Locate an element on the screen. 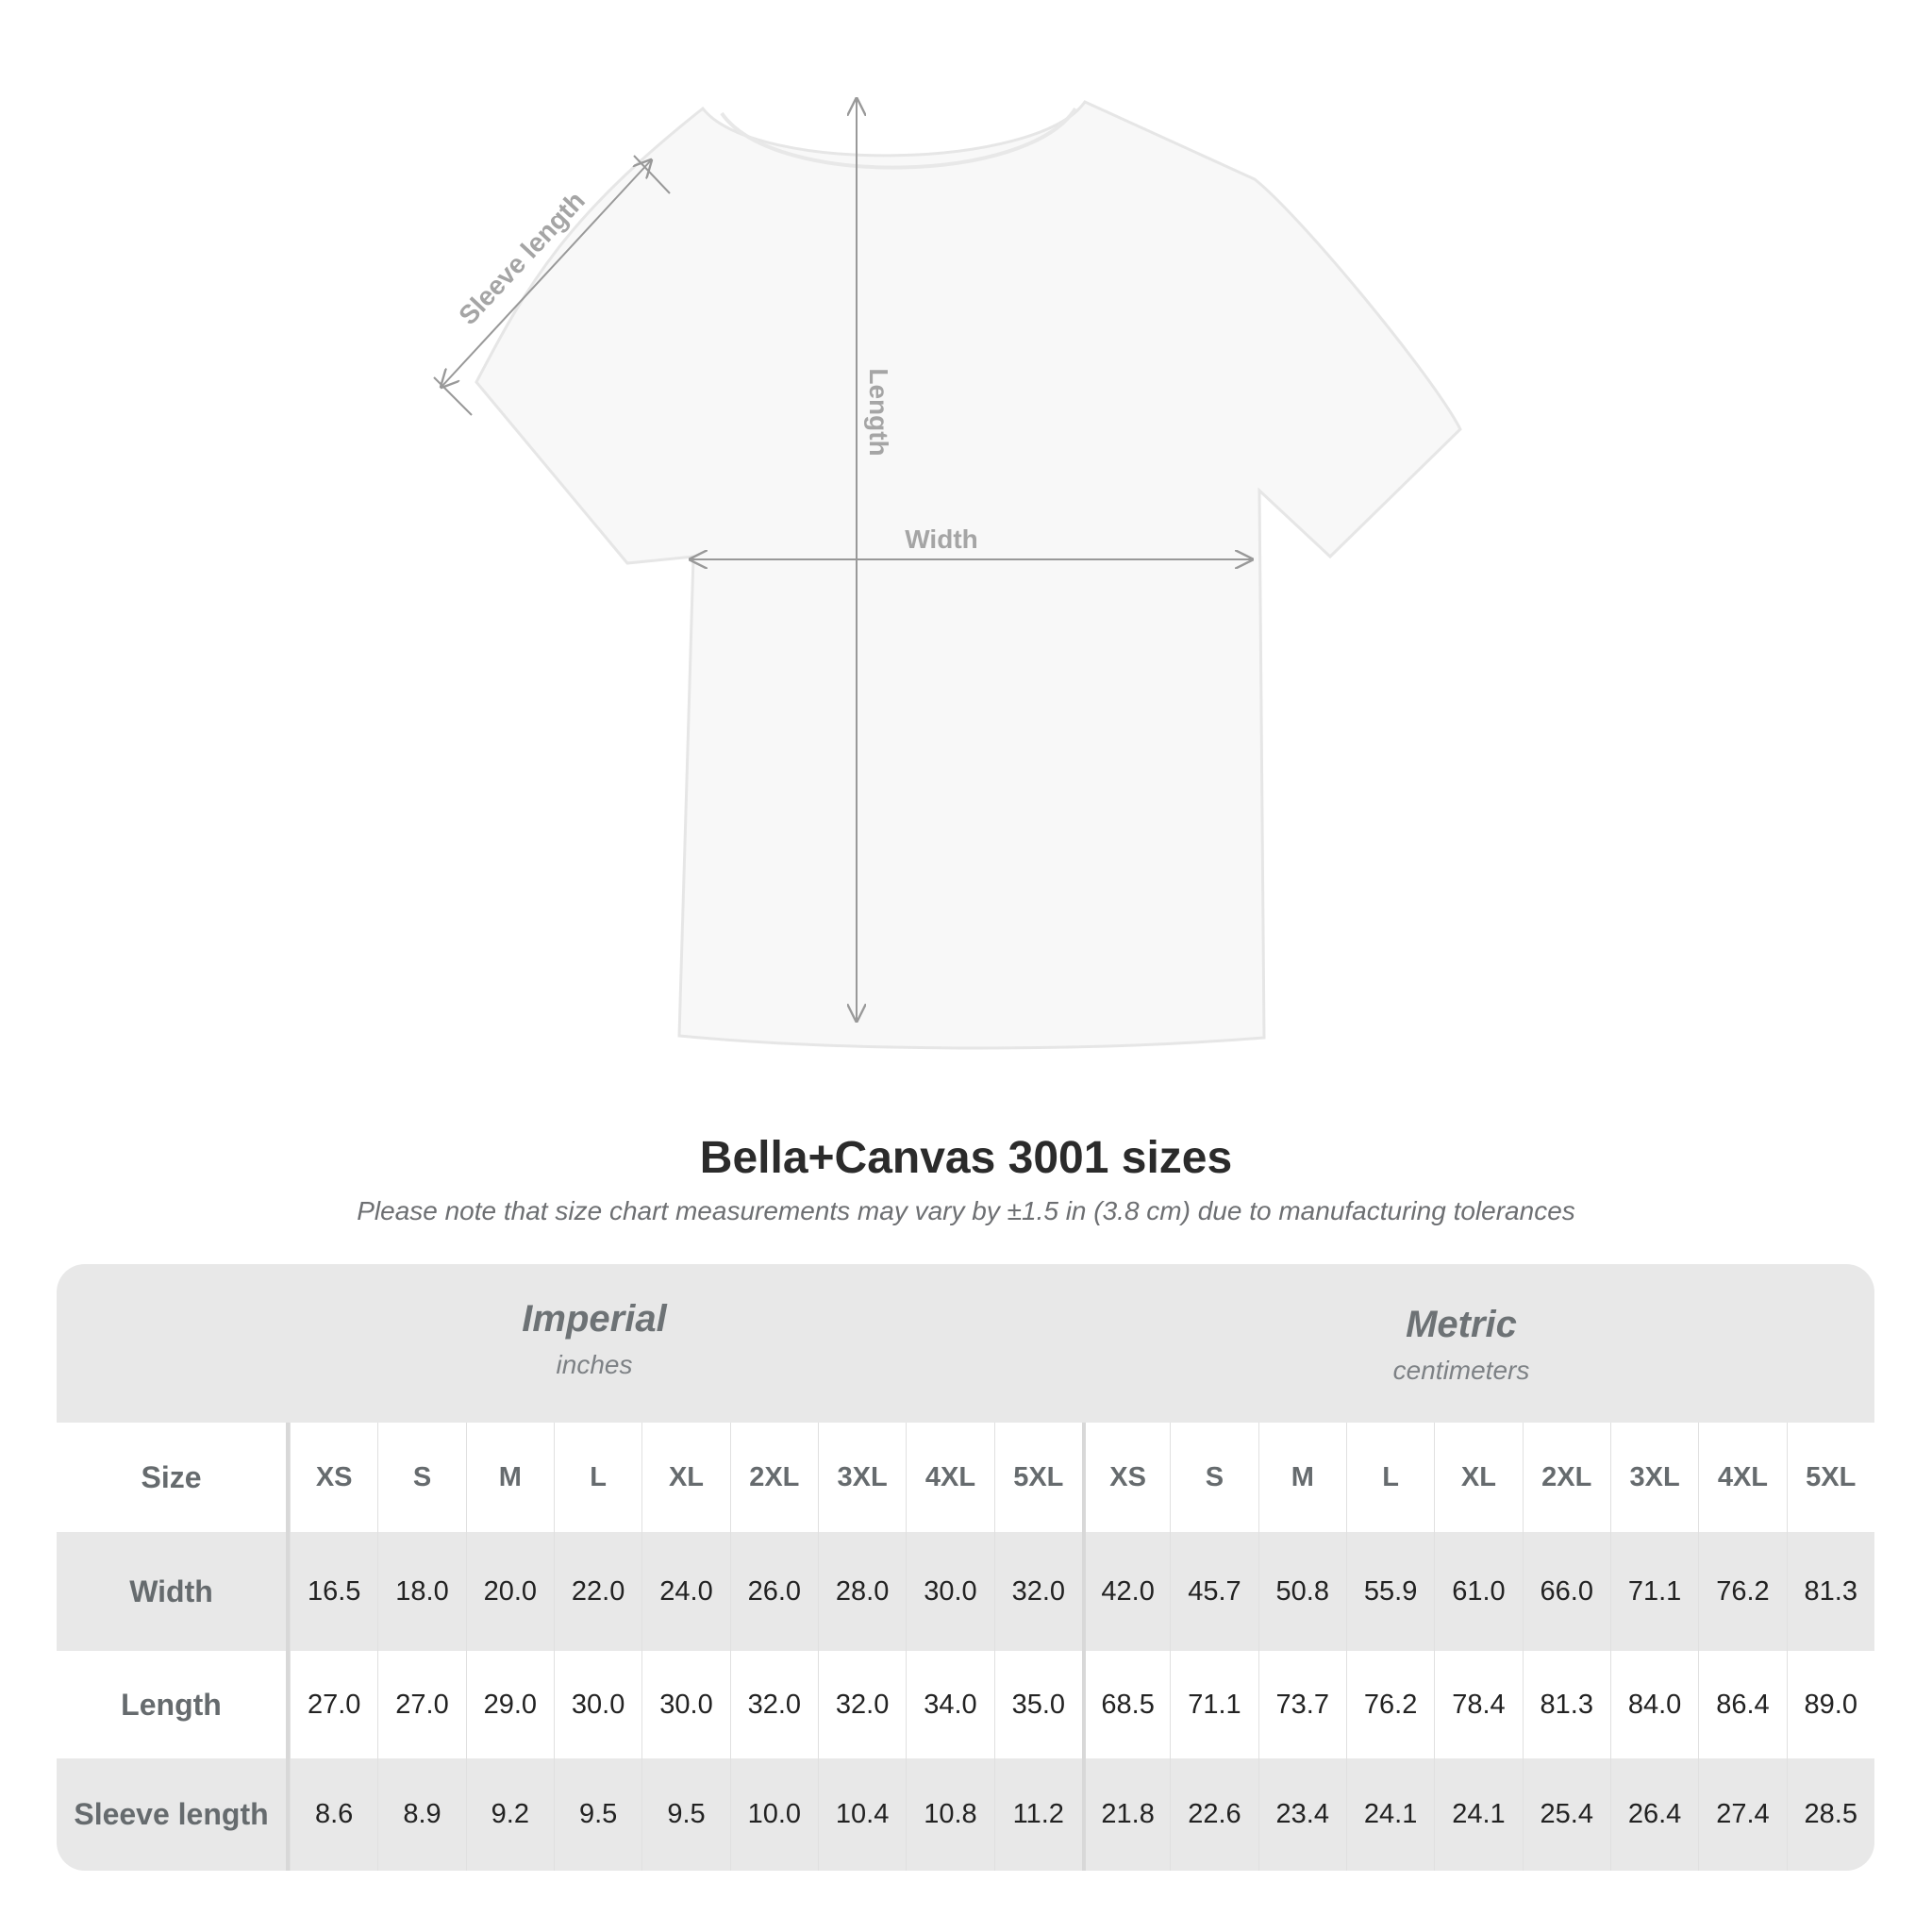 The image size is (1932, 1932). table-cell: 18.0 is located at coordinates (421, 1591).